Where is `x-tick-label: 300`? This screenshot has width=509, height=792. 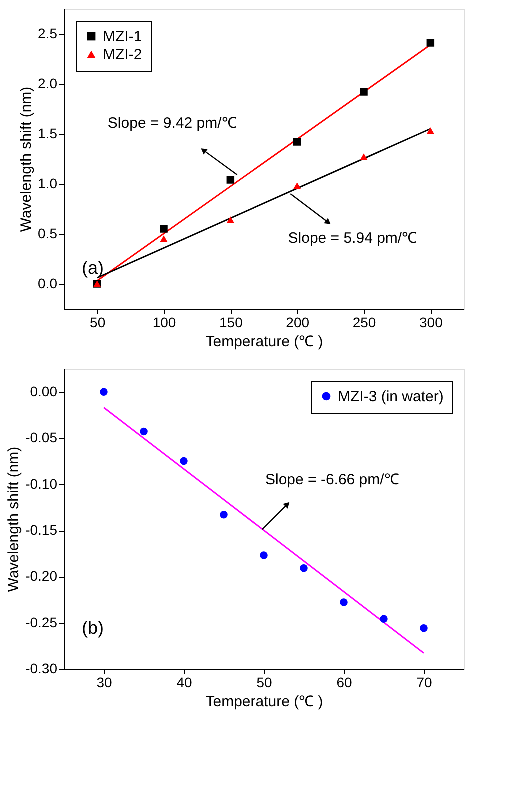
x-tick-label: 300 is located at coordinates (431, 322).